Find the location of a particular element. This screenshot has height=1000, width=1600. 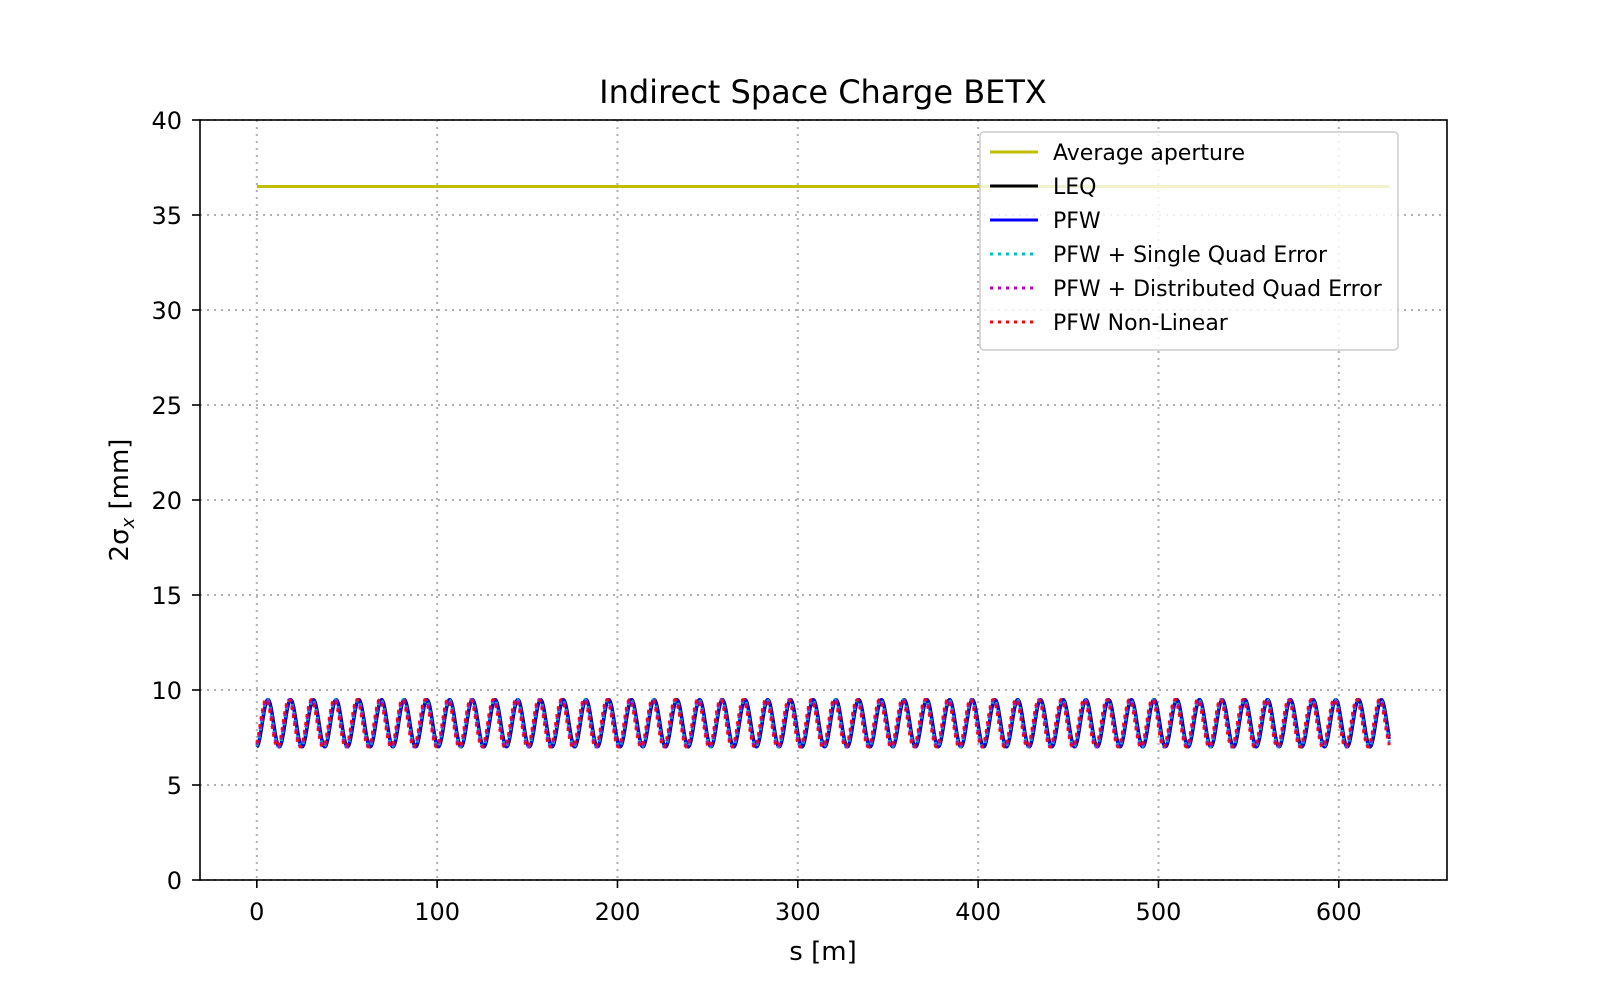

y-tick-label: 30 is located at coordinates (166, 311).